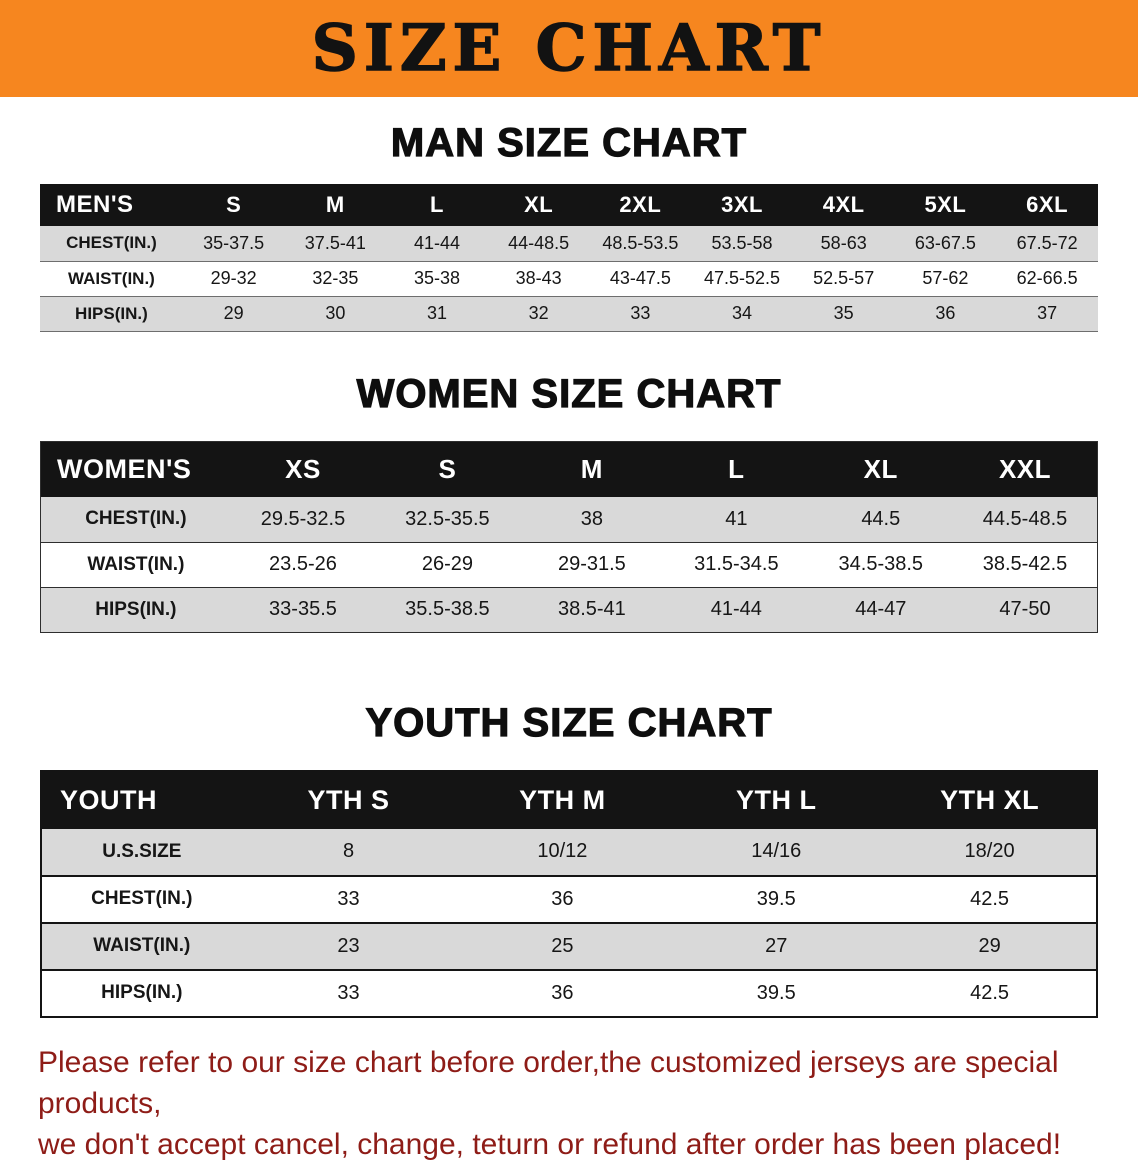 The height and width of the screenshot is (1166, 1138). I want to click on table-row: CHEST(IN.) 33 36 39.5 42.5, so click(569, 899).